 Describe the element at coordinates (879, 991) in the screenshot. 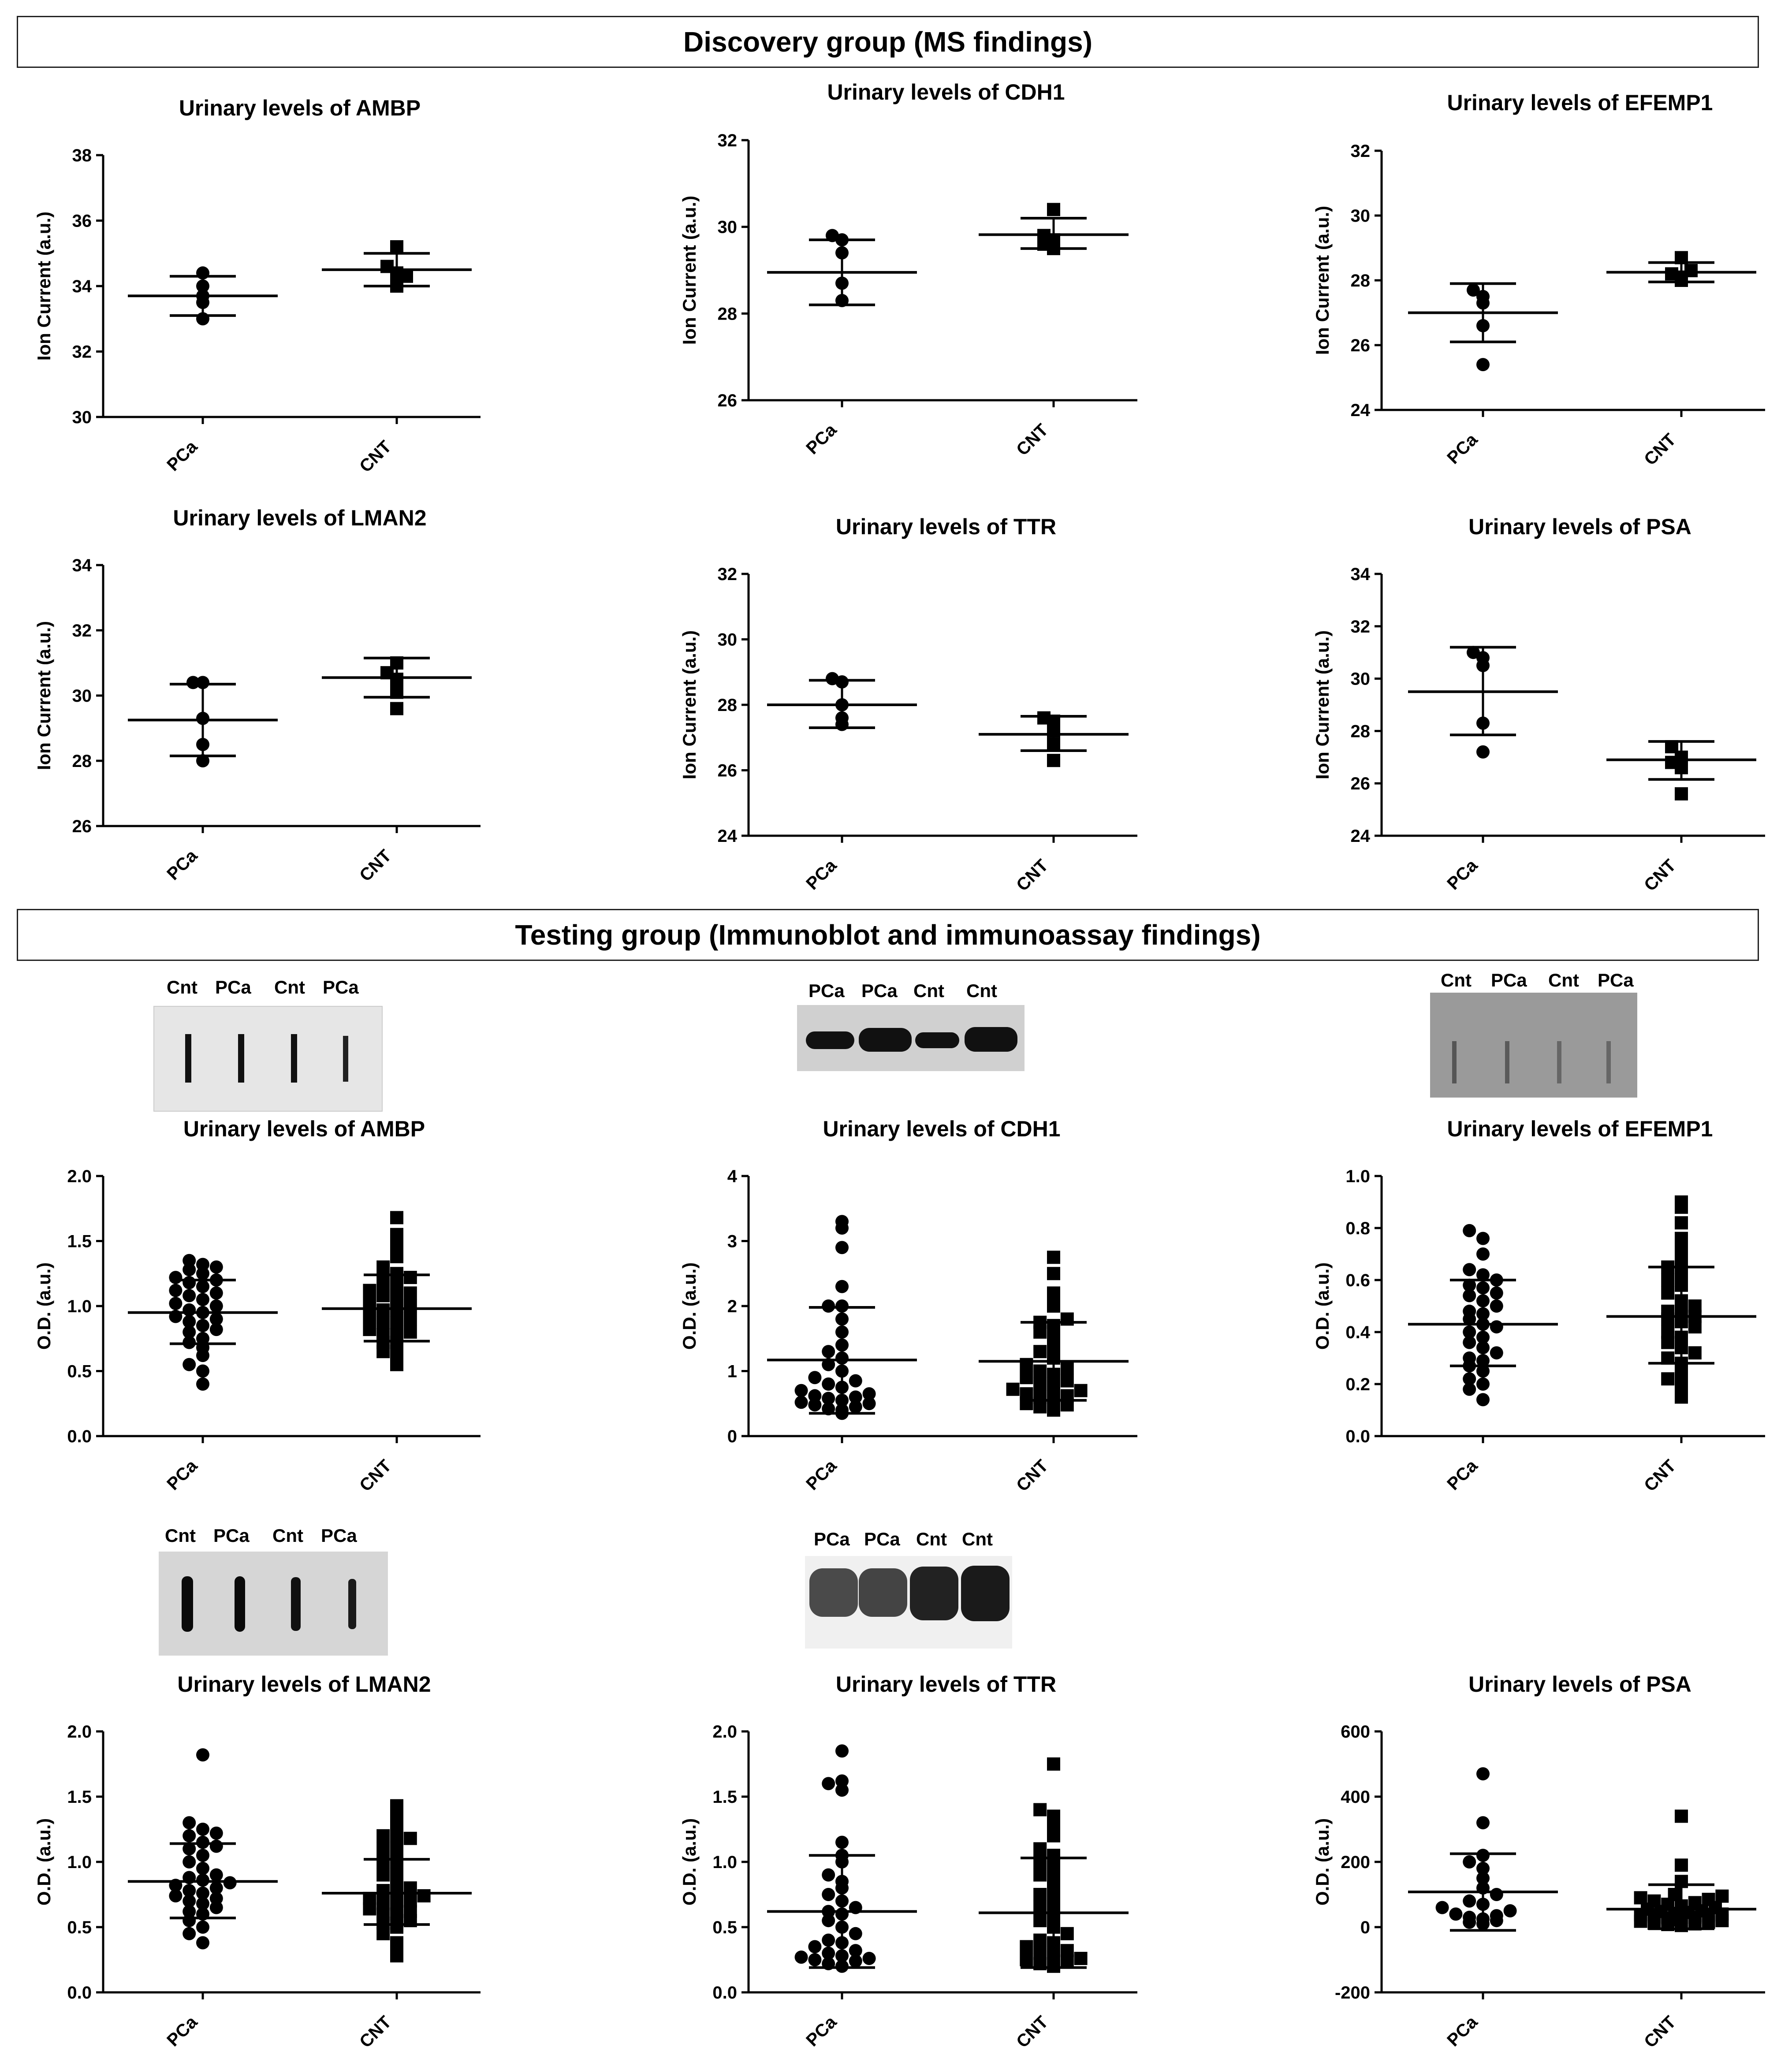

I see `blot-cdh1-lane-2: PCa` at that location.